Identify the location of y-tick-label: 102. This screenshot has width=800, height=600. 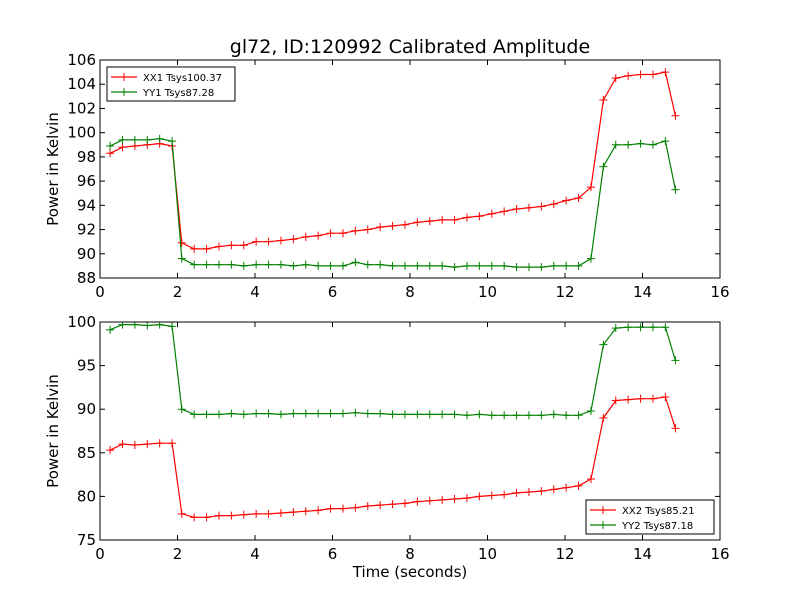
(81, 108).